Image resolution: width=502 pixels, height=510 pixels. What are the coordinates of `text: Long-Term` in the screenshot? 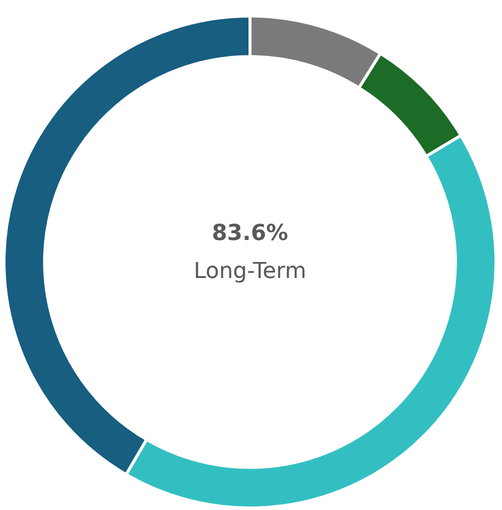 It's located at (250, 271).